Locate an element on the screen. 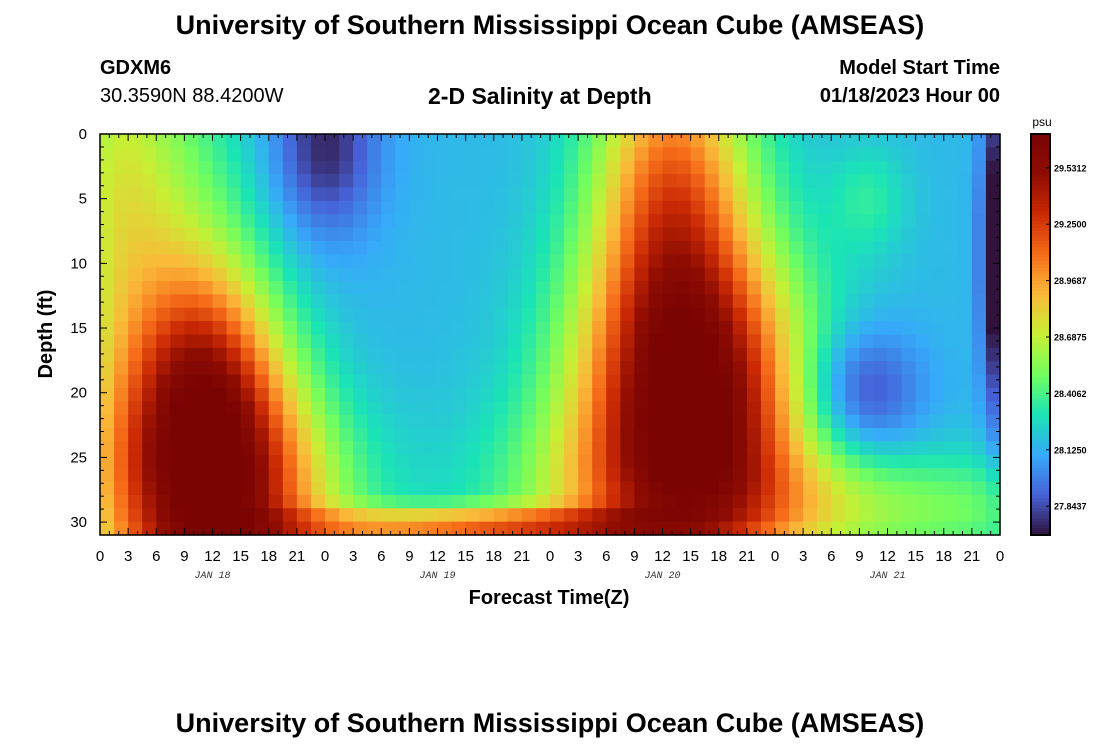 This screenshot has height=750, width=1100. day-label: JAN 20 is located at coordinates (662, 576).